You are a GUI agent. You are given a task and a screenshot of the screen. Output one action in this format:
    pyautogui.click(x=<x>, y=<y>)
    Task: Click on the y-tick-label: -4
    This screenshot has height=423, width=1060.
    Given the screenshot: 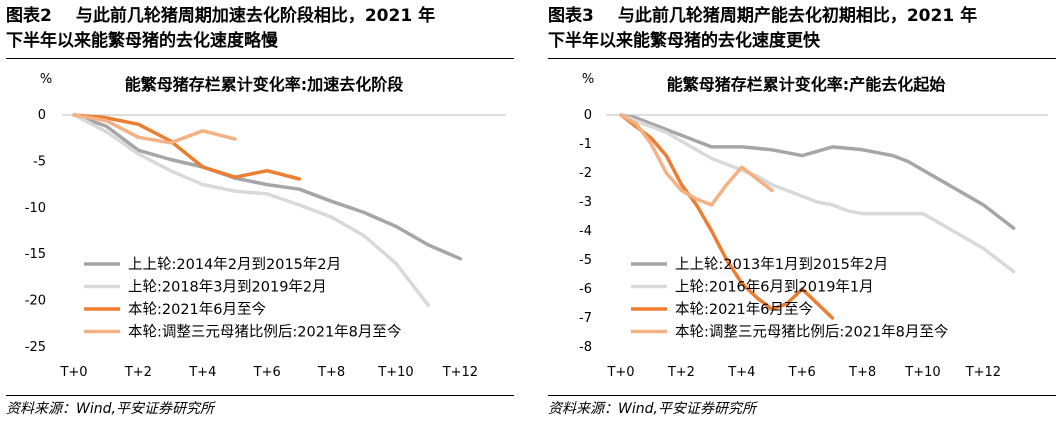 What is the action you would take?
    pyautogui.click(x=585, y=231)
    